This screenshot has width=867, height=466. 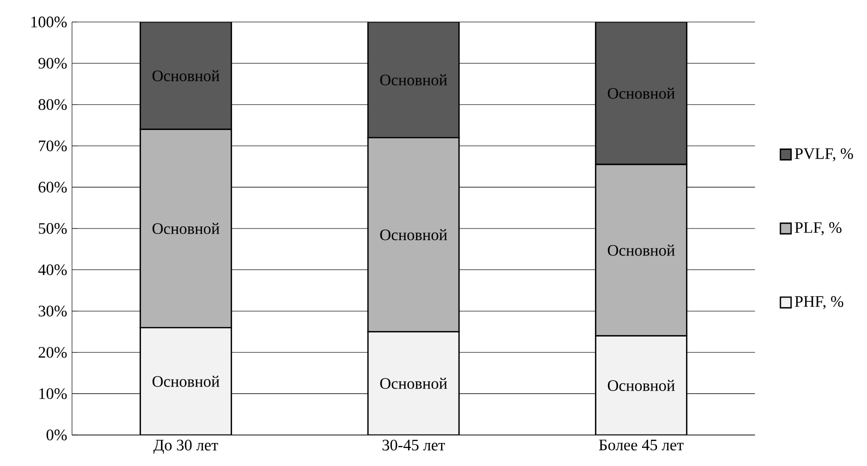 What do you see at coordinates (52, 63) in the screenshot?
I see `y-tick-label: 90%` at bounding box center [52, 63].